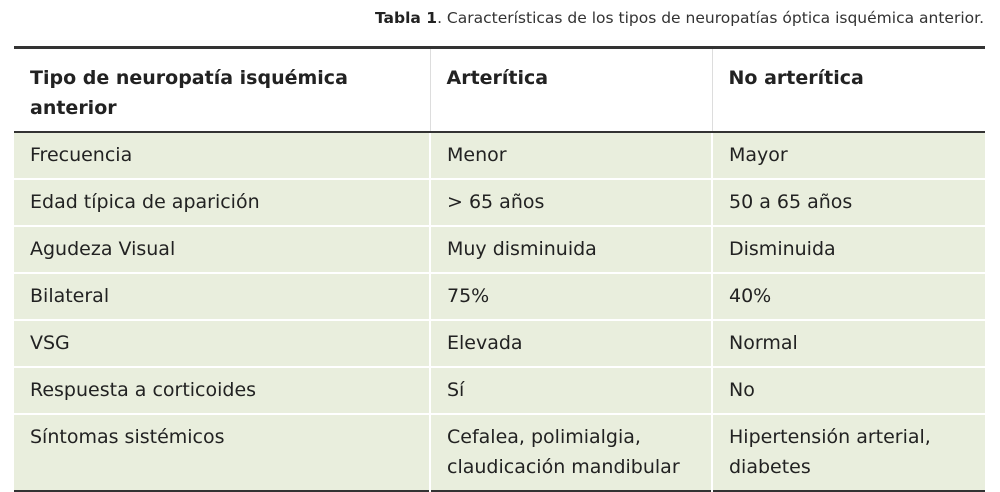 The image size is (1000, 492). What do you see at coordinates (570, 202) in the screenshot?
I see `table-cell: > 65 años` at bounding box center [570, 202].